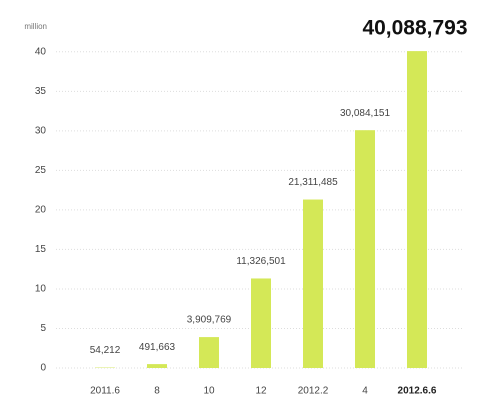  What do you see at coordinates (313, 391) in the screenshot?
I see `x-tick-label: 2012.2` at bounding box center [313, 391].